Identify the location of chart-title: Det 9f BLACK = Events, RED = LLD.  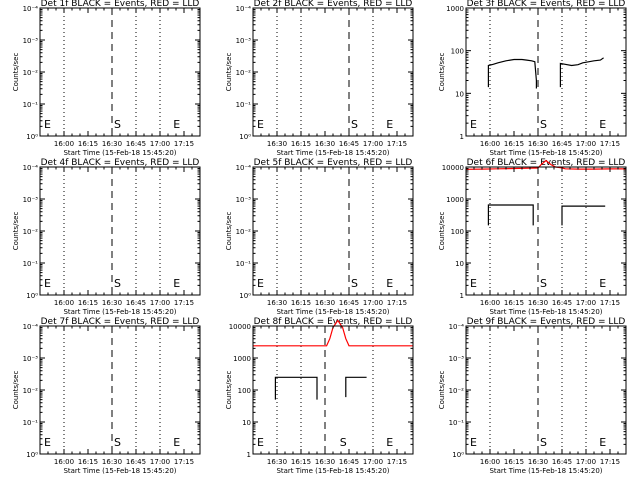
(546, 322).